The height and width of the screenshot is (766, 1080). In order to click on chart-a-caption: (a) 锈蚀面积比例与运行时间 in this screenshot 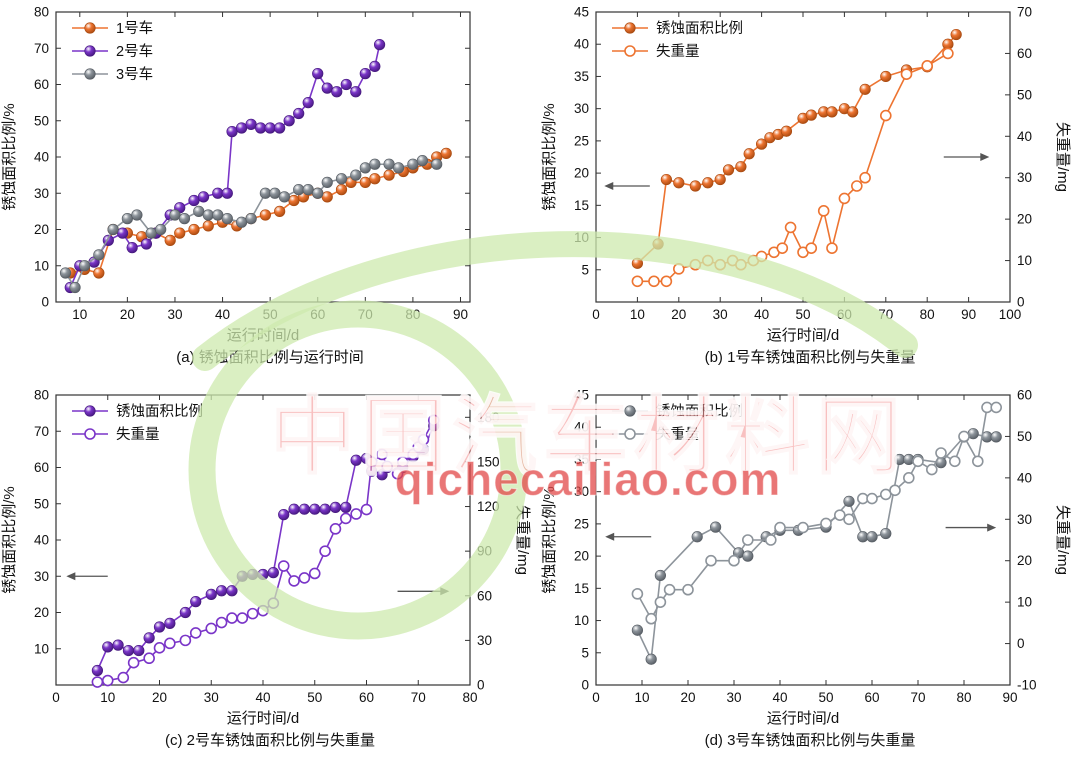, I will do `click(270, 357)`.